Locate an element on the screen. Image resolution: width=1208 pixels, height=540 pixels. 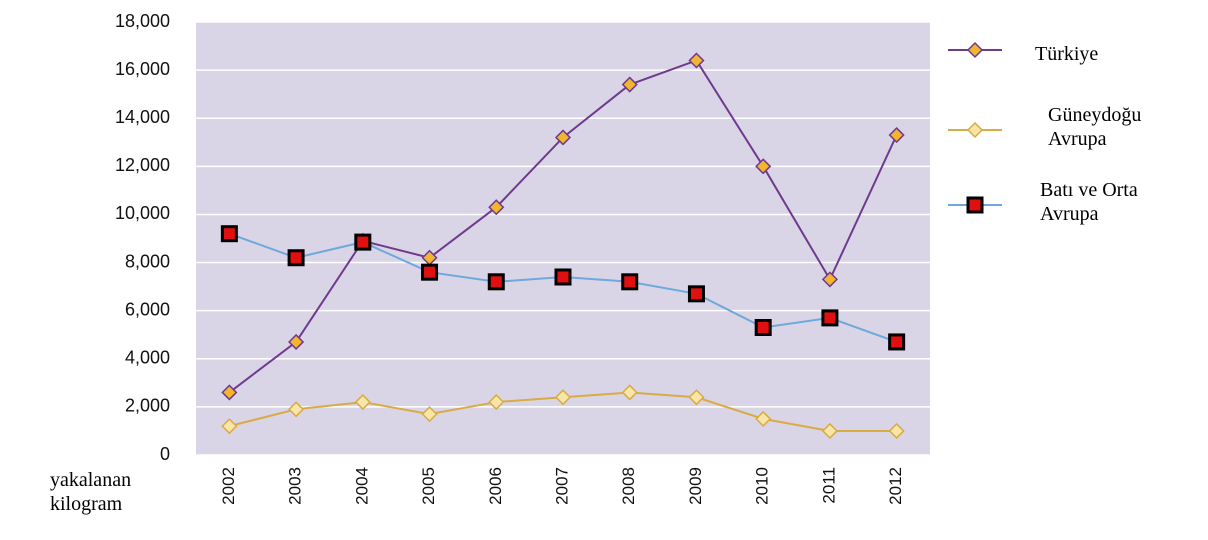
legend-label: Batı ve Orta Avrupa is located at coordinates (1089, 202).